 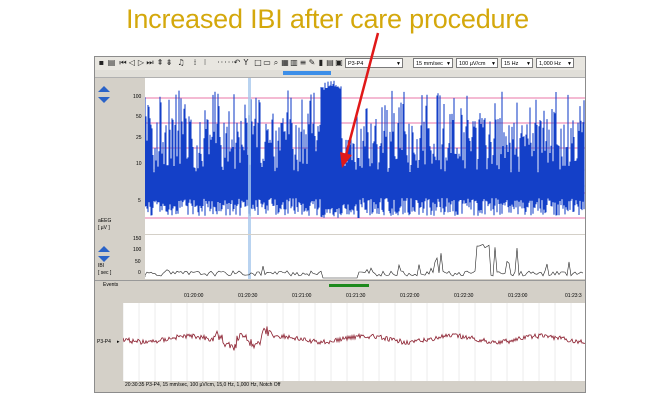 I want to click on raw-eeg-plot, so click(x=354, y=342).